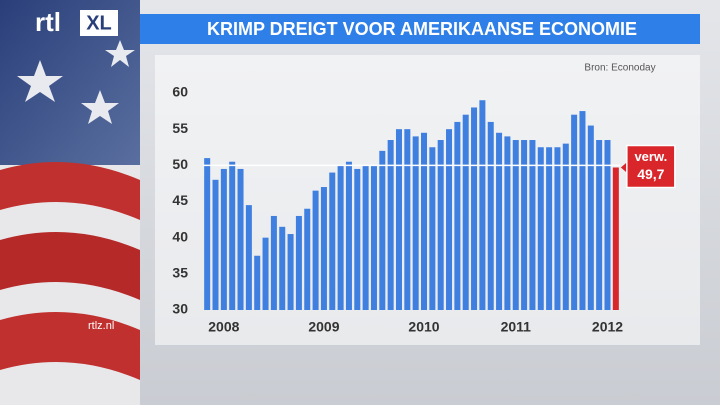 The width and height of the screenshot is (720, 410). Describe the element at coordinates (180, 236) in the screenshot. I see `y-tick-label: 40` at that location.